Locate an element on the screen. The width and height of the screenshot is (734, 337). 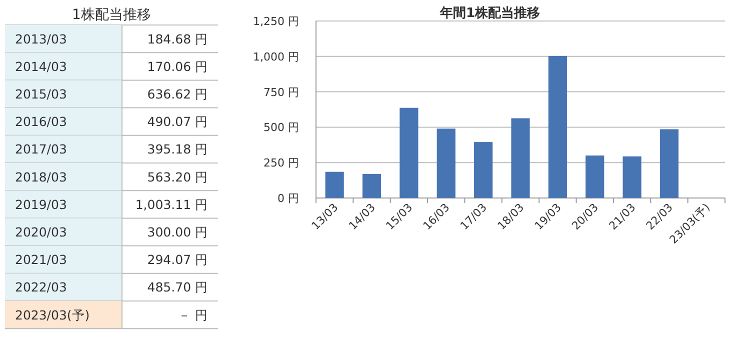
y-tick-label: 1,000 円 is located at coordinates (276, 57).